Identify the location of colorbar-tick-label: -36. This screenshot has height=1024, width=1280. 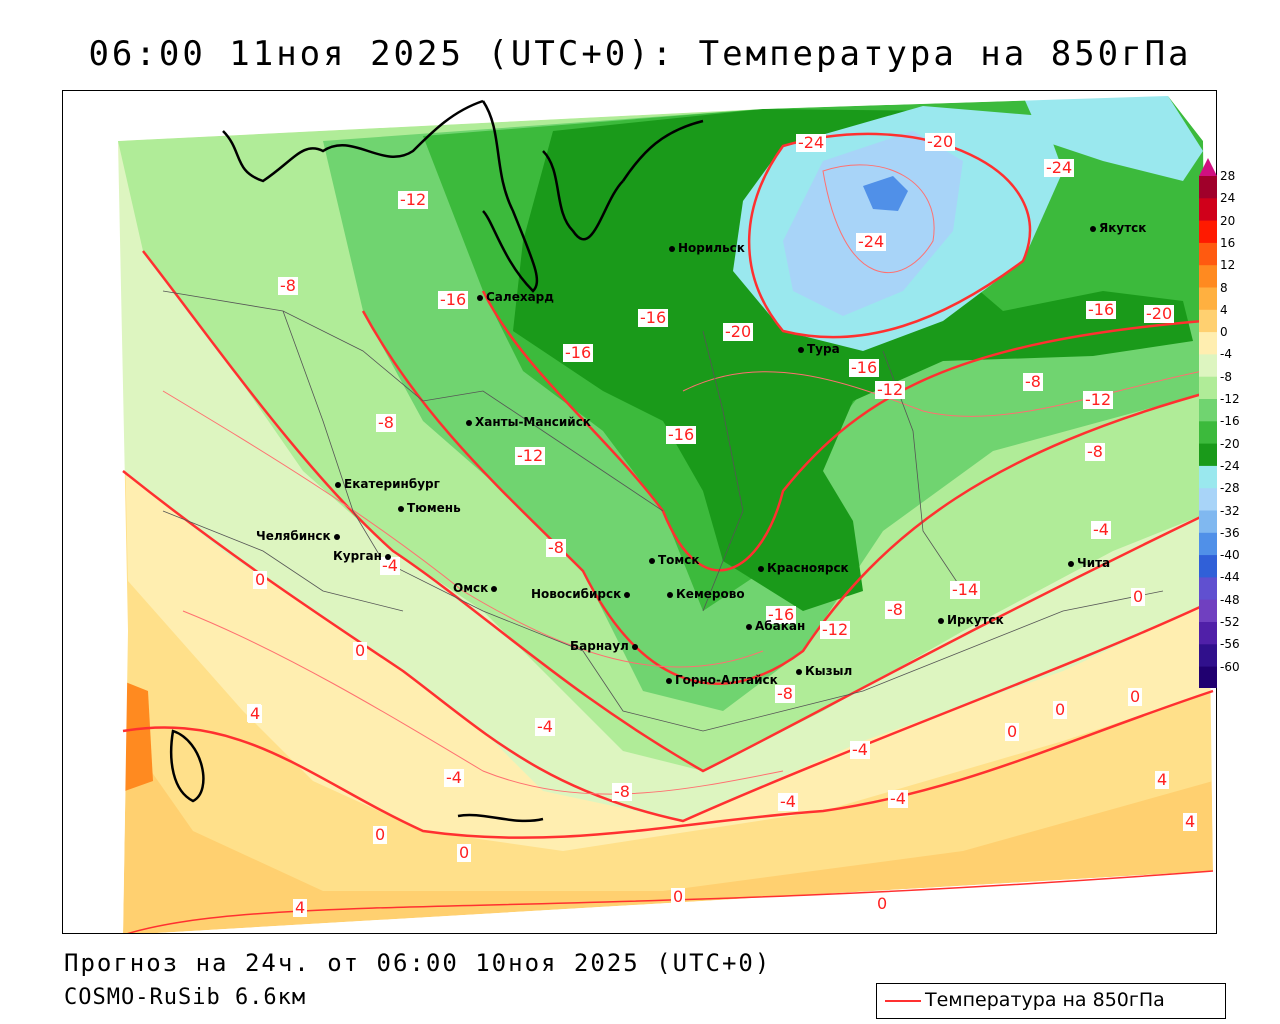
(1230, 532).